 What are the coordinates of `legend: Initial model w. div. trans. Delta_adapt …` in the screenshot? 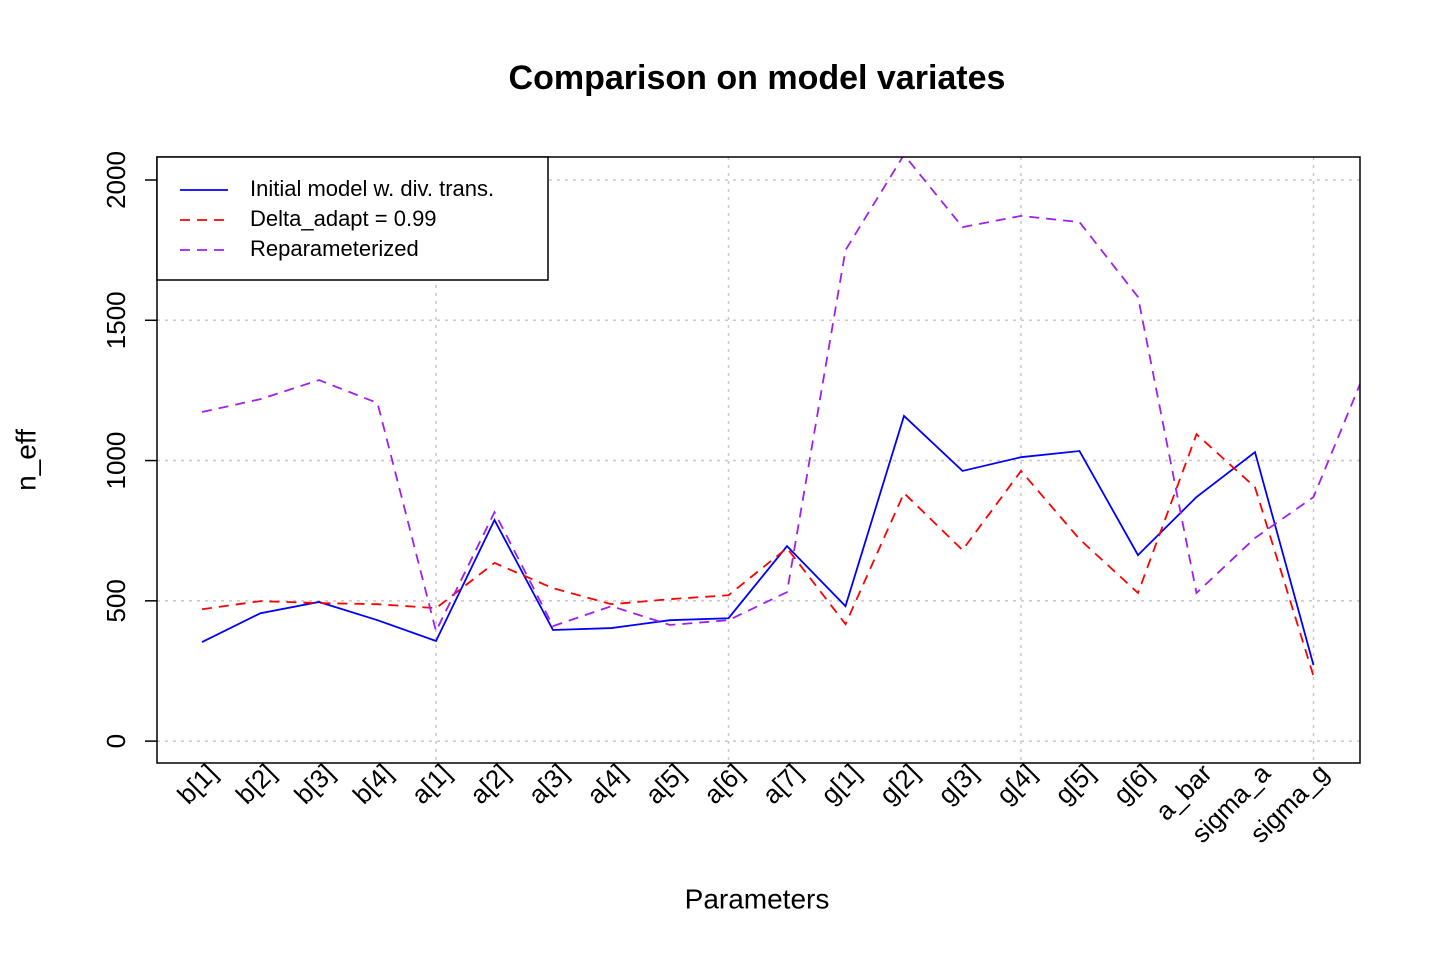 It's located at (352, 218).